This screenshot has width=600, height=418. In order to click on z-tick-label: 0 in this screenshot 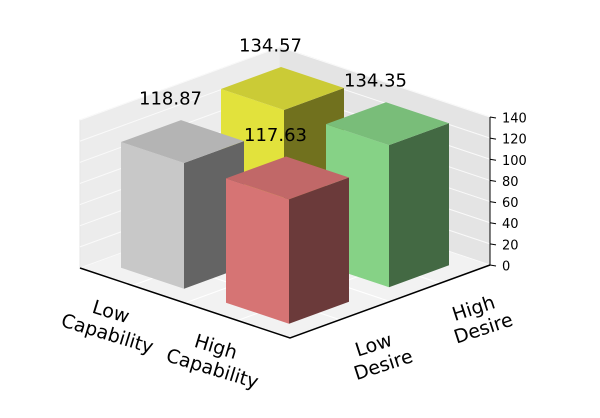, I will do `click(506, 267)`.